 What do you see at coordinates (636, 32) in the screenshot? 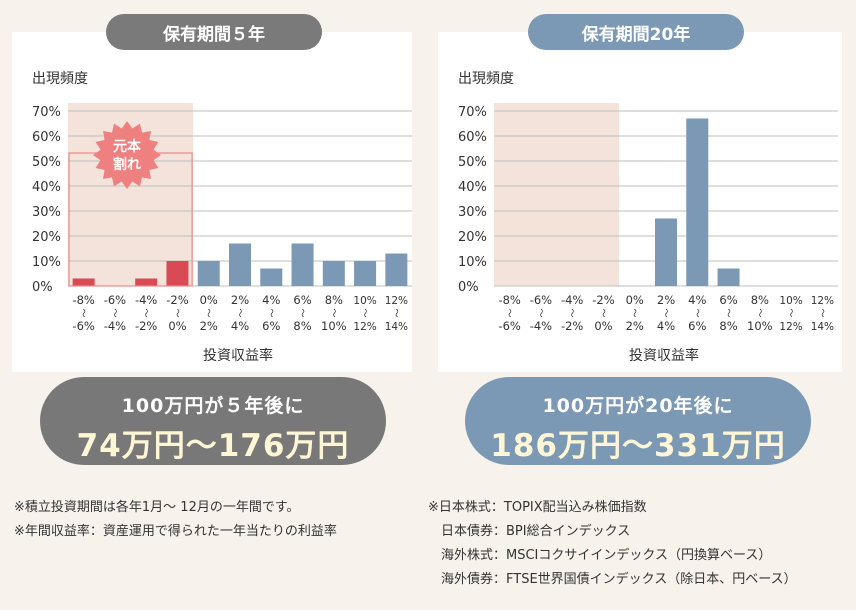
I see `holding-period-20-title: 保有期間20年` at bounding box center [636, 32].